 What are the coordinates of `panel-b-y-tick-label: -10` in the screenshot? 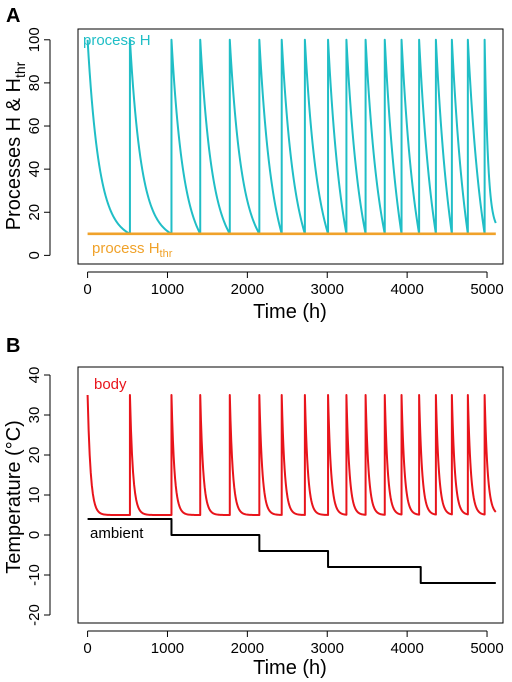 It's located at (34, 575).